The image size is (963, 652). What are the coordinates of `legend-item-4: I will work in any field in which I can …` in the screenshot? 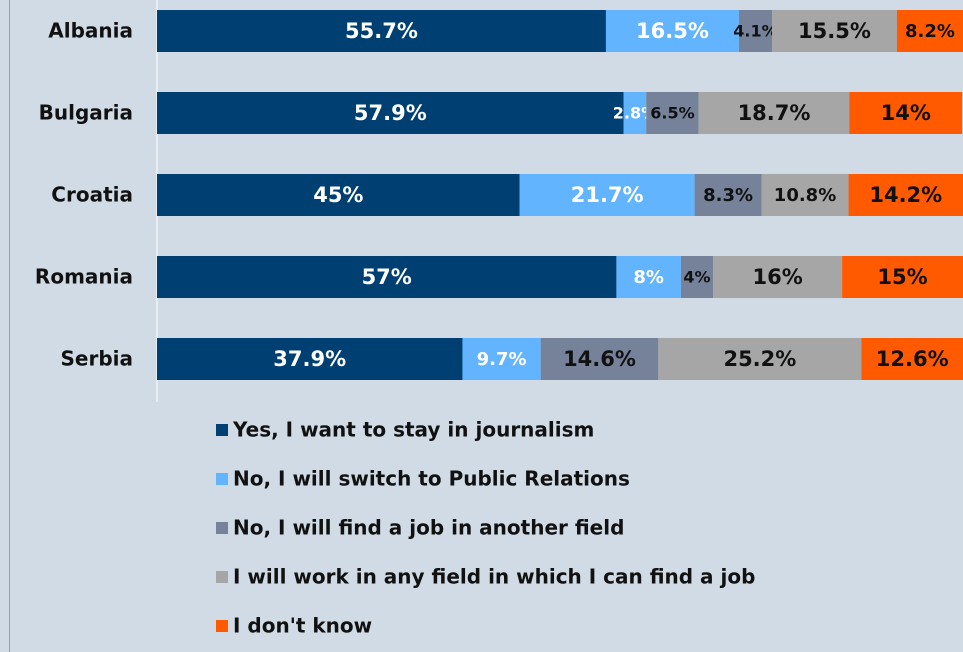 It's located at (485, 577).